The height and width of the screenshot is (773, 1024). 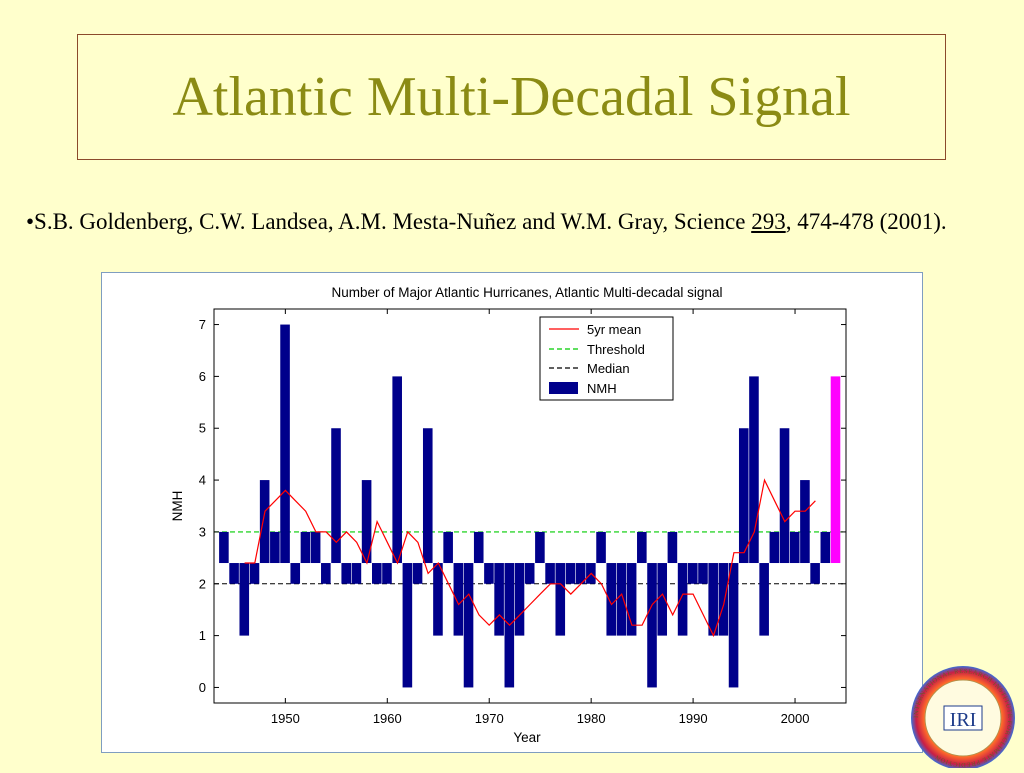 I want to click on x-tick-label-1990: 1990, so click(x=693, y=718).